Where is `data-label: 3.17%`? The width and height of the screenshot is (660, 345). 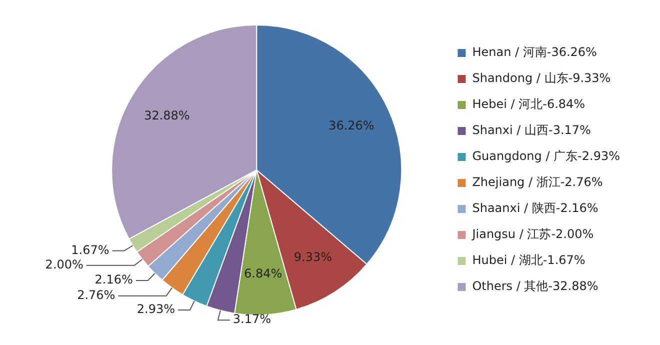
data-label: 3.17% is located at coordinates (252, 319).